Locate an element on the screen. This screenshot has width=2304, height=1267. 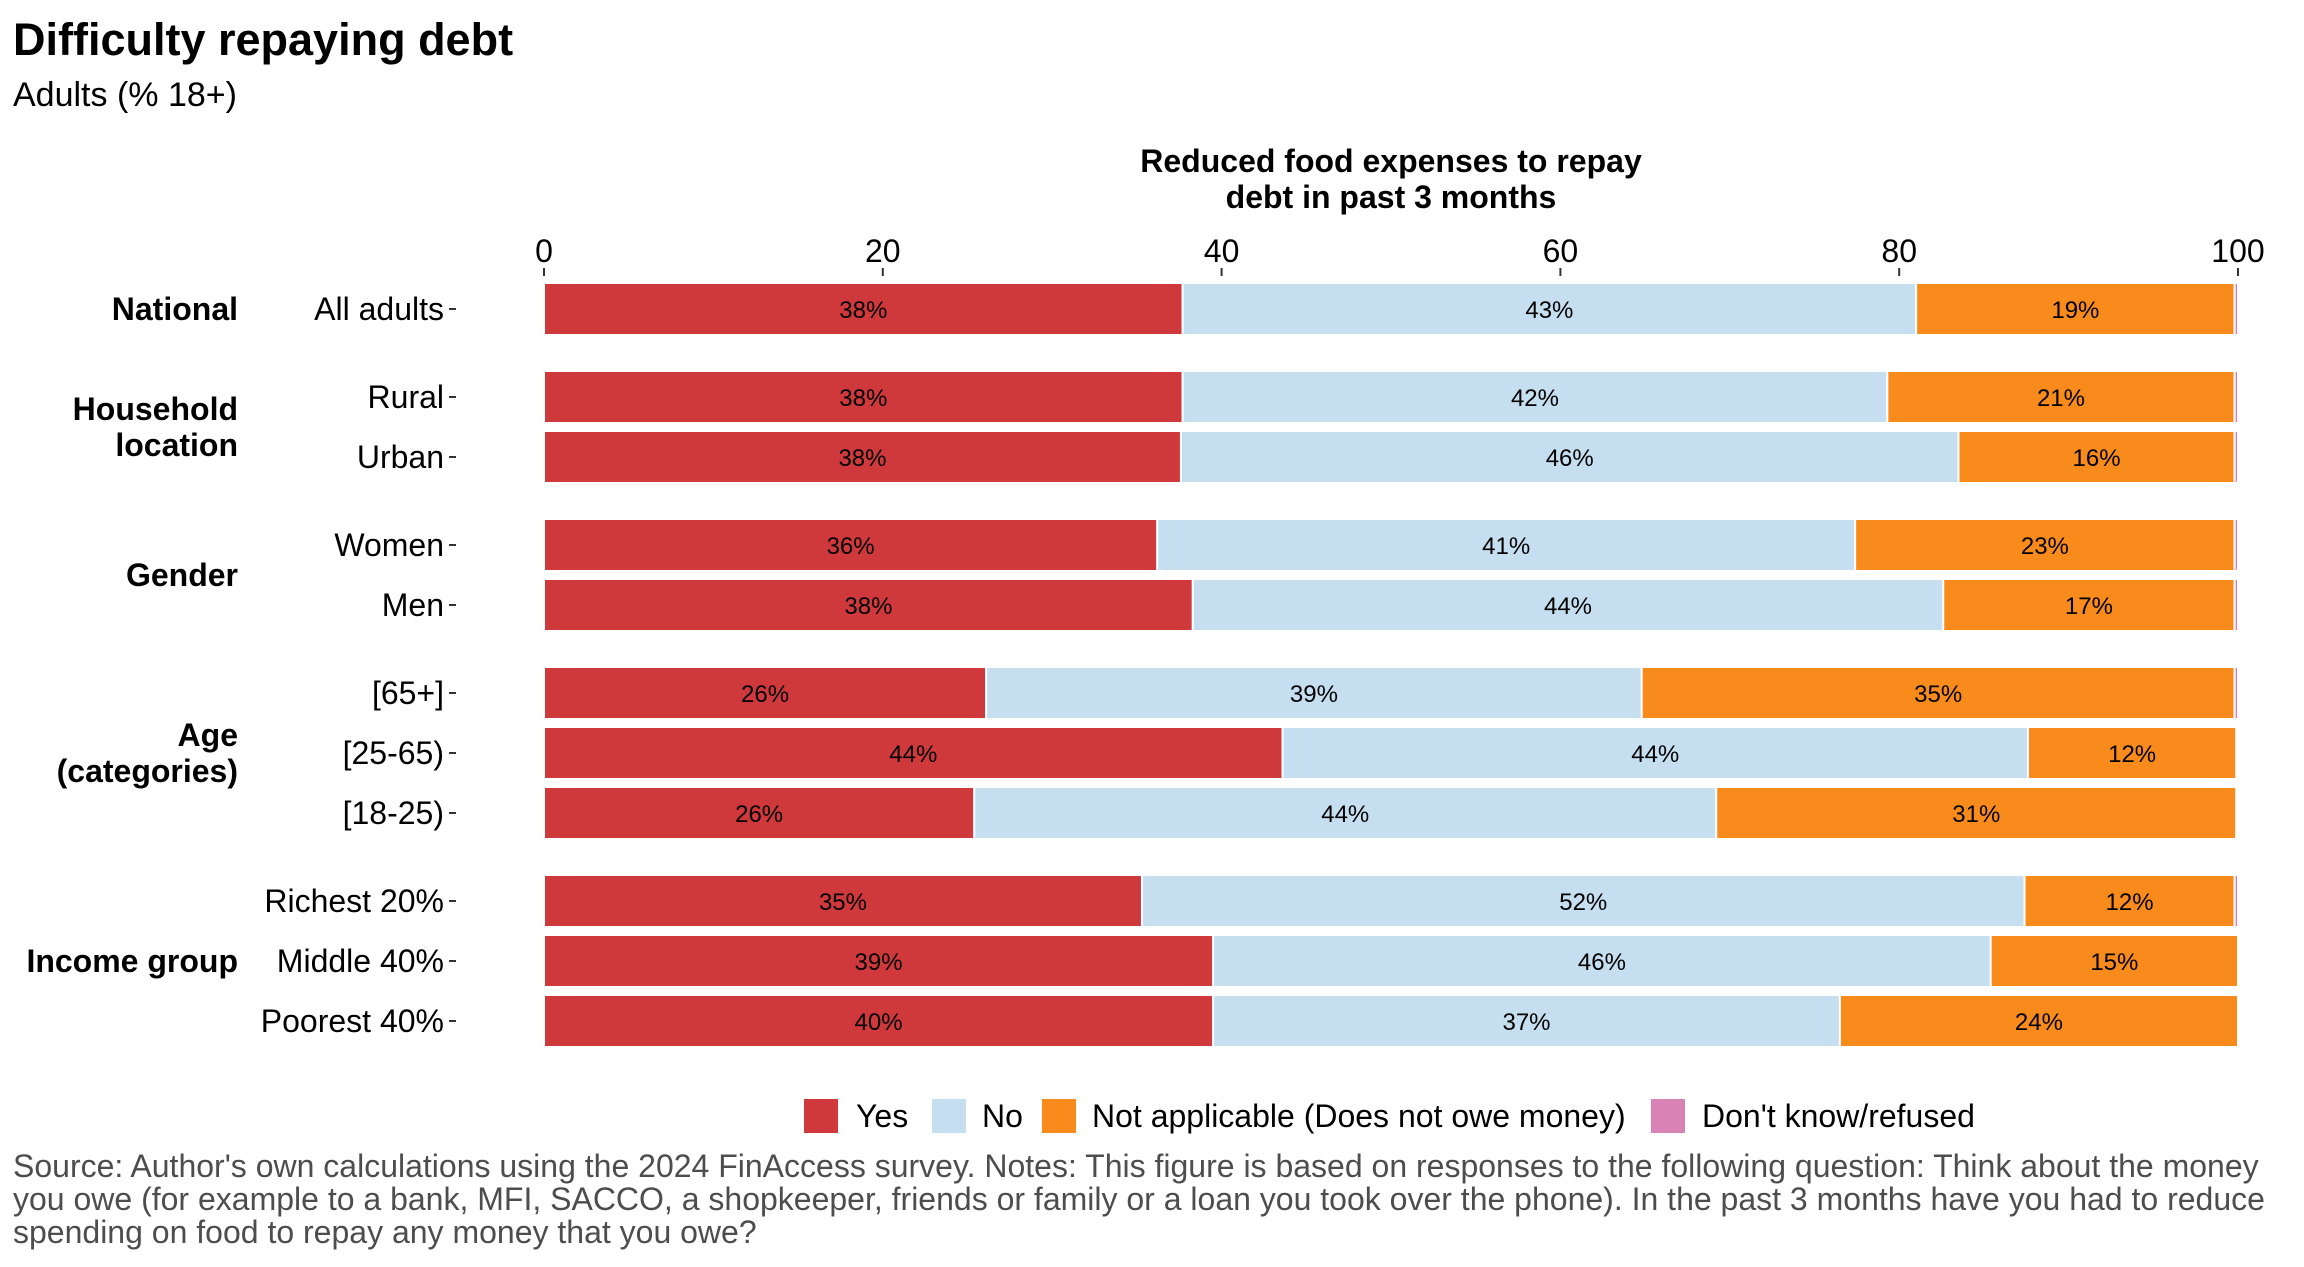
group-label: (categories) is located at coordinates (147, 771).